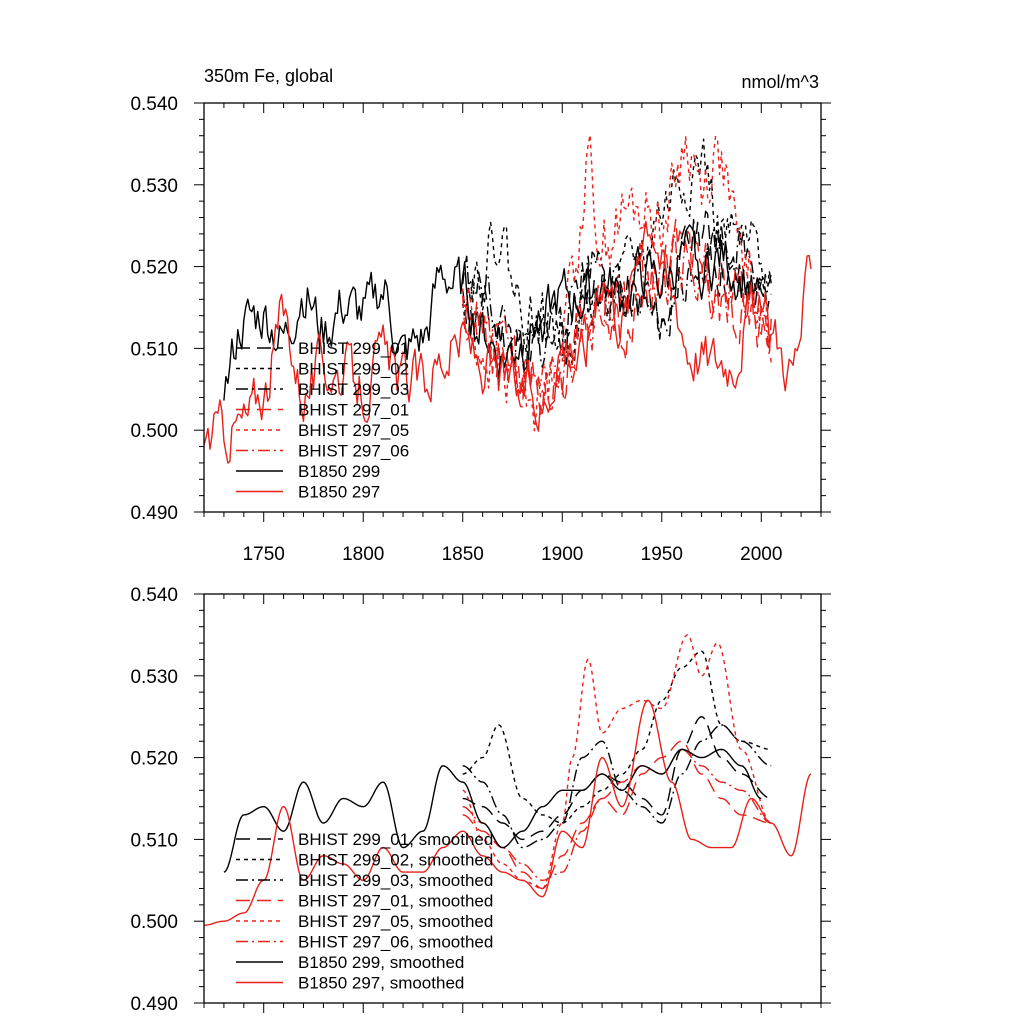 This screenshot has height=1024, width=1024. What do you see at coordinates (268, 76) in the screenshot?
I see `plot-title: 350m Fe, global` at bounding box center [268, 76].